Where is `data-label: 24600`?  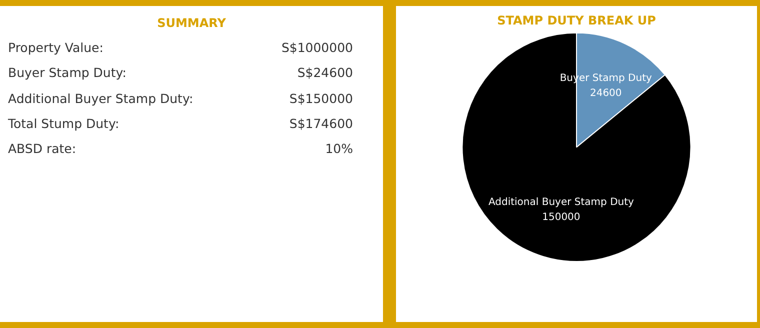
data-label: 24600 is located at coordinates (606, 93).